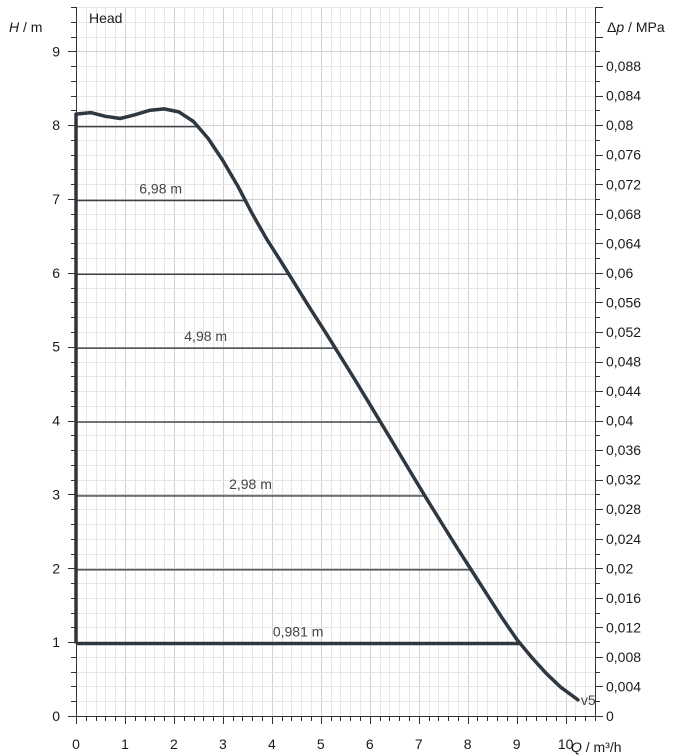 This screenshot has width=694, height=755. I want to click on y-axis-symbol: H, so click(14, 27).